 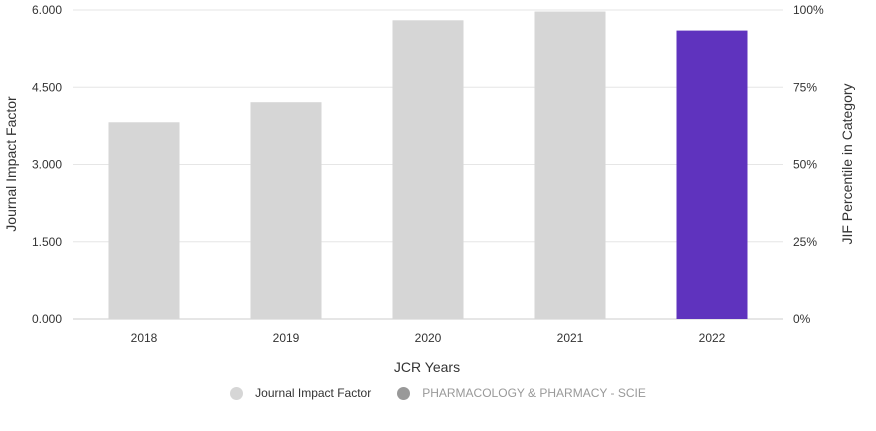 What do you see at coordinates (808, 10) in the screenshot?
I see `y2-tick-label: 100%` at bounding box center [808, 10].